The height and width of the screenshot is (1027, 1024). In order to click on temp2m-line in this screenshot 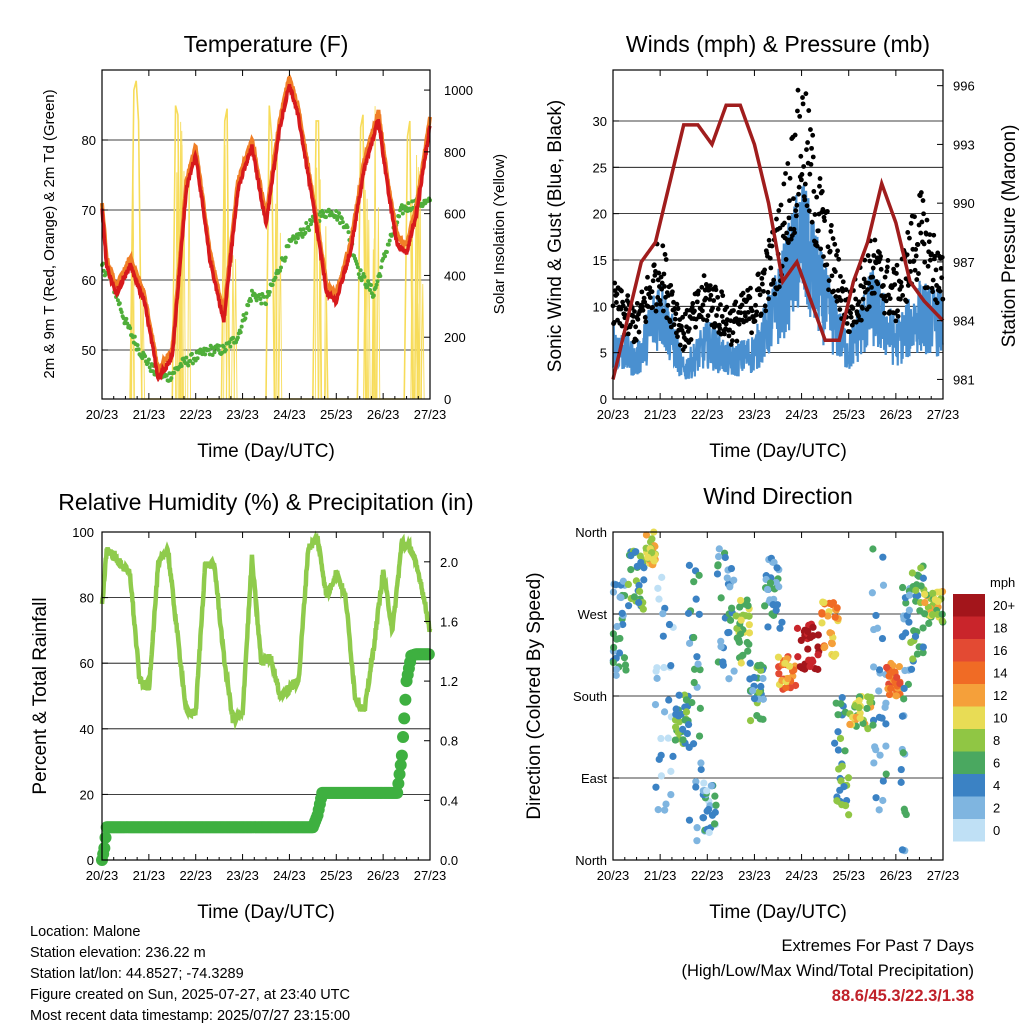, I will do `click(266, 233)`.